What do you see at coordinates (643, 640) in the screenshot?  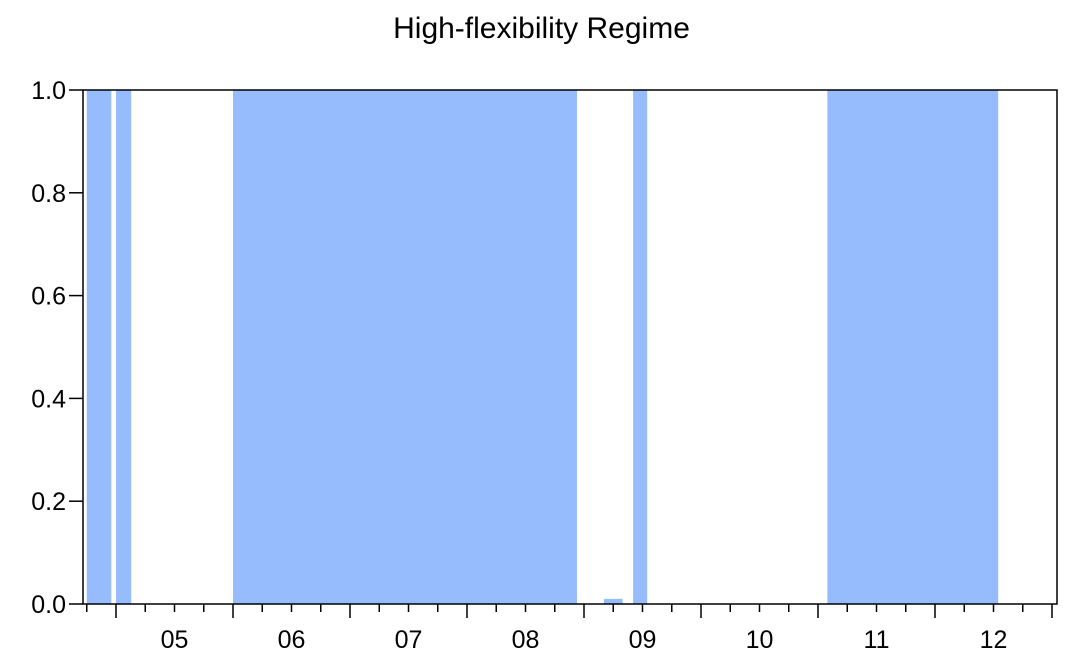 I see `x-tick-label: 09` at bounding box center [643, 640].